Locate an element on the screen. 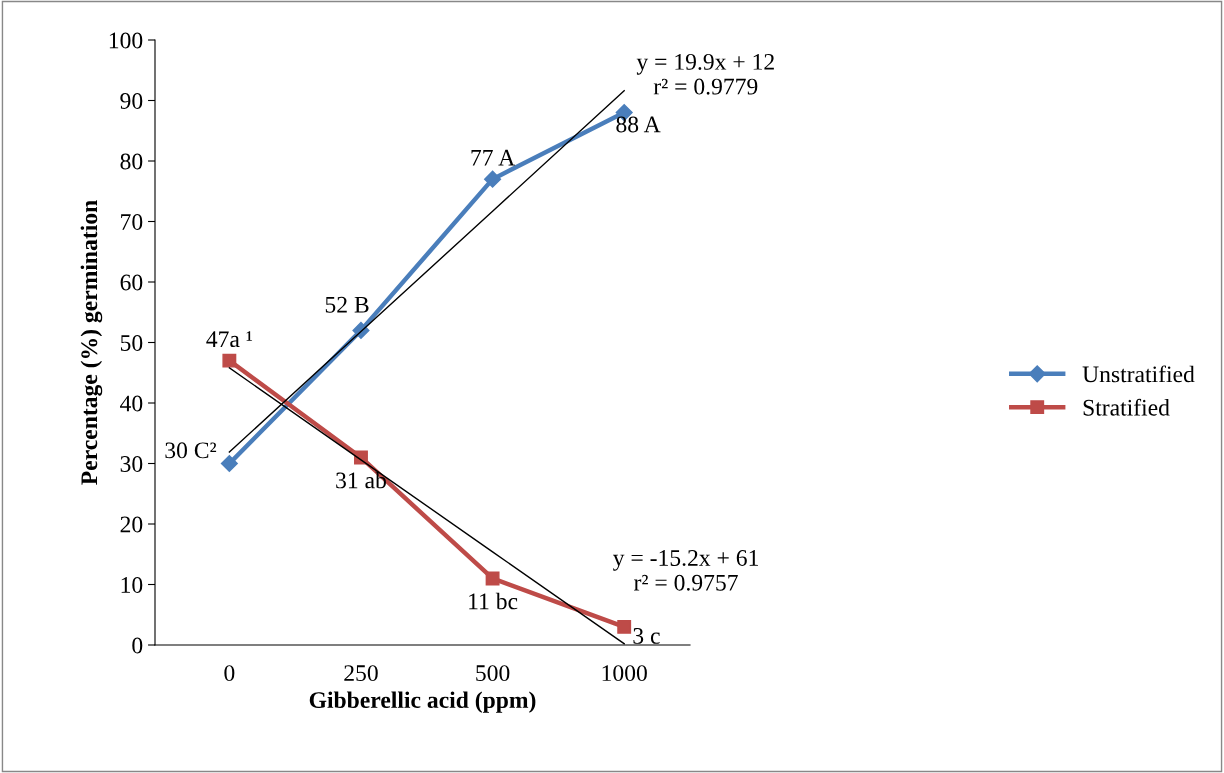 Image resolution: width=1224 pixels, height=773 pixels. data-label: 3 c is located at coordinates (646, 636).